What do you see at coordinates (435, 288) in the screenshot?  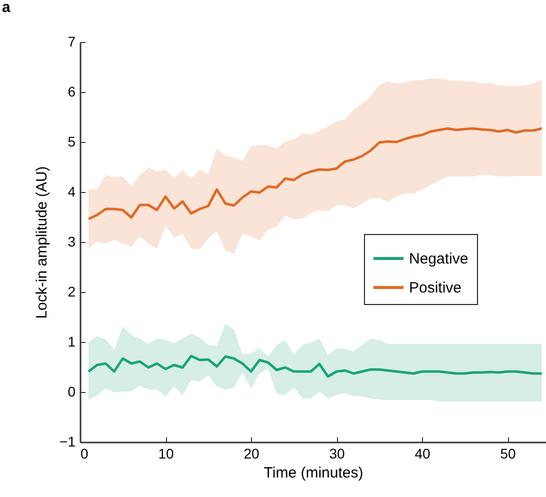 I see `legend-label: Positive` at bounding box center [435, 288].